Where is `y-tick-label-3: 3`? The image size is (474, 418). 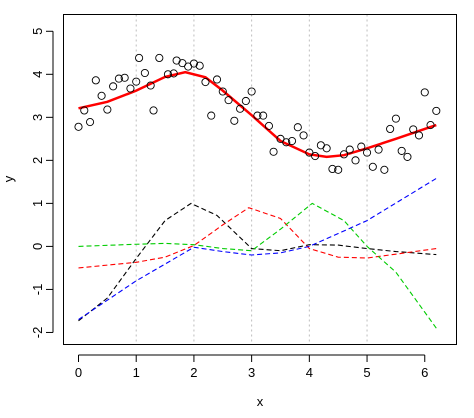
y-tick-label-3: 3 is located at coordinates (37, 117).